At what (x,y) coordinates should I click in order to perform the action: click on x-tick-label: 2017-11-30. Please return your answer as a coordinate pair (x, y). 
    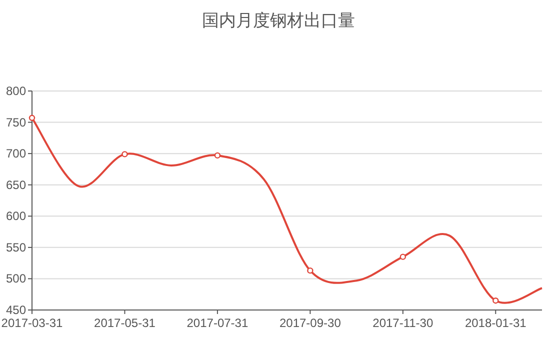
    Looking at the image, I should click on (403, 323).